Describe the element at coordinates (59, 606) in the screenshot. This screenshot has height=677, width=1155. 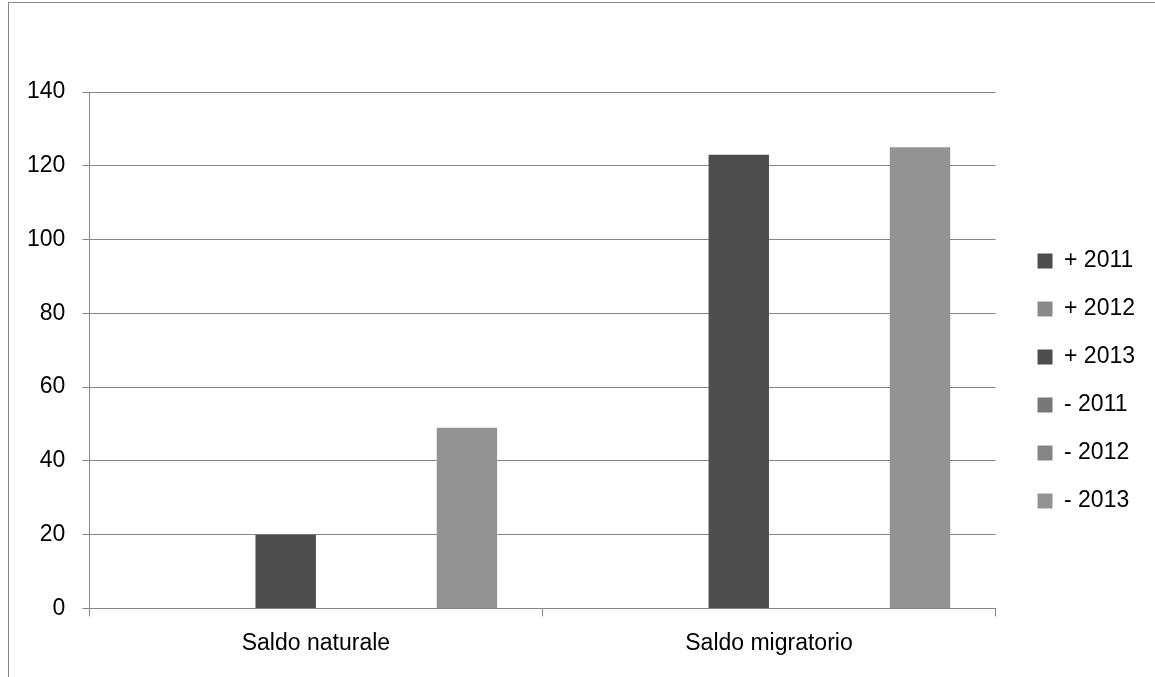
I see `y-tick-label: 0` at that location.